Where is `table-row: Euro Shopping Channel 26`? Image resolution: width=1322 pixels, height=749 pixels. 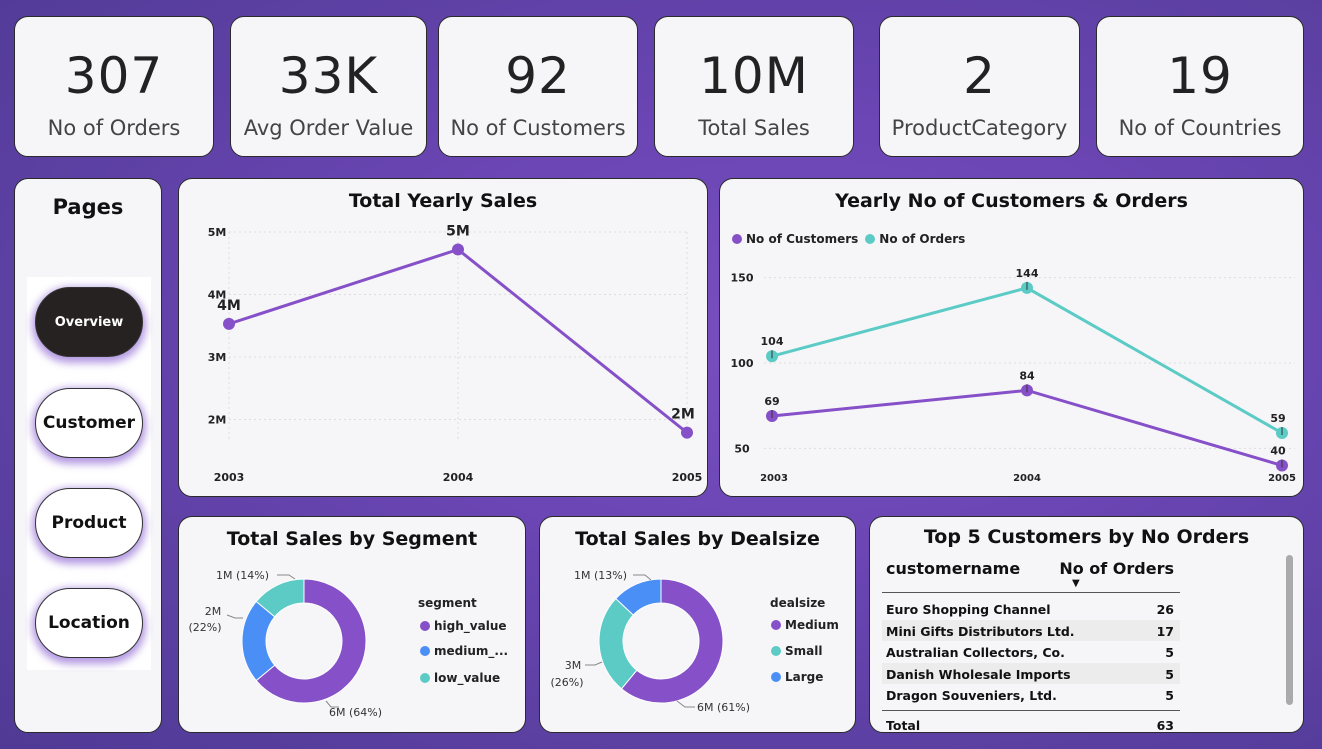 table-row: Euro Shopping Channel 26 is located at coordinates (1031, 609).